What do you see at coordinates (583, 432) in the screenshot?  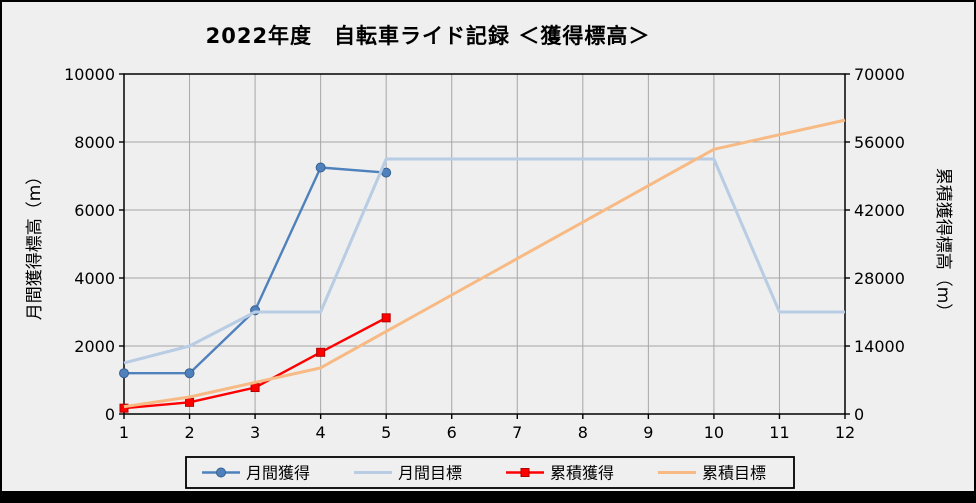 I see `x-axis-tick-label: 8` at bounding box center [583, 432].